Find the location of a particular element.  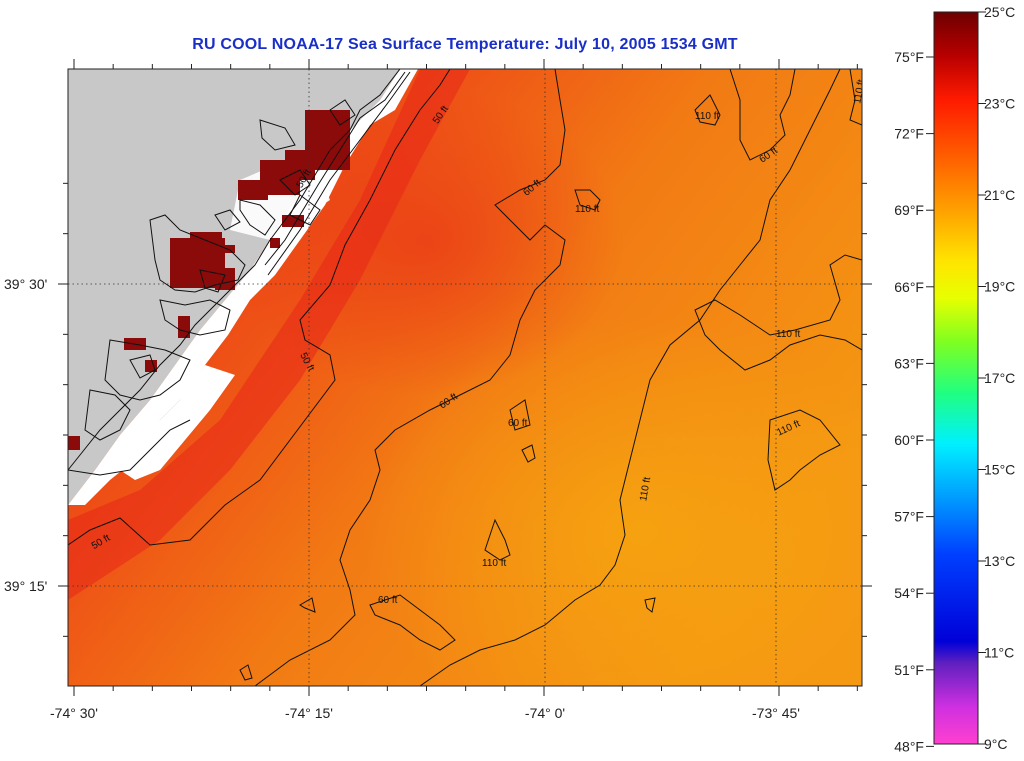

colorbar-celsius-label: 21°C is located at coordinates (999, 195).